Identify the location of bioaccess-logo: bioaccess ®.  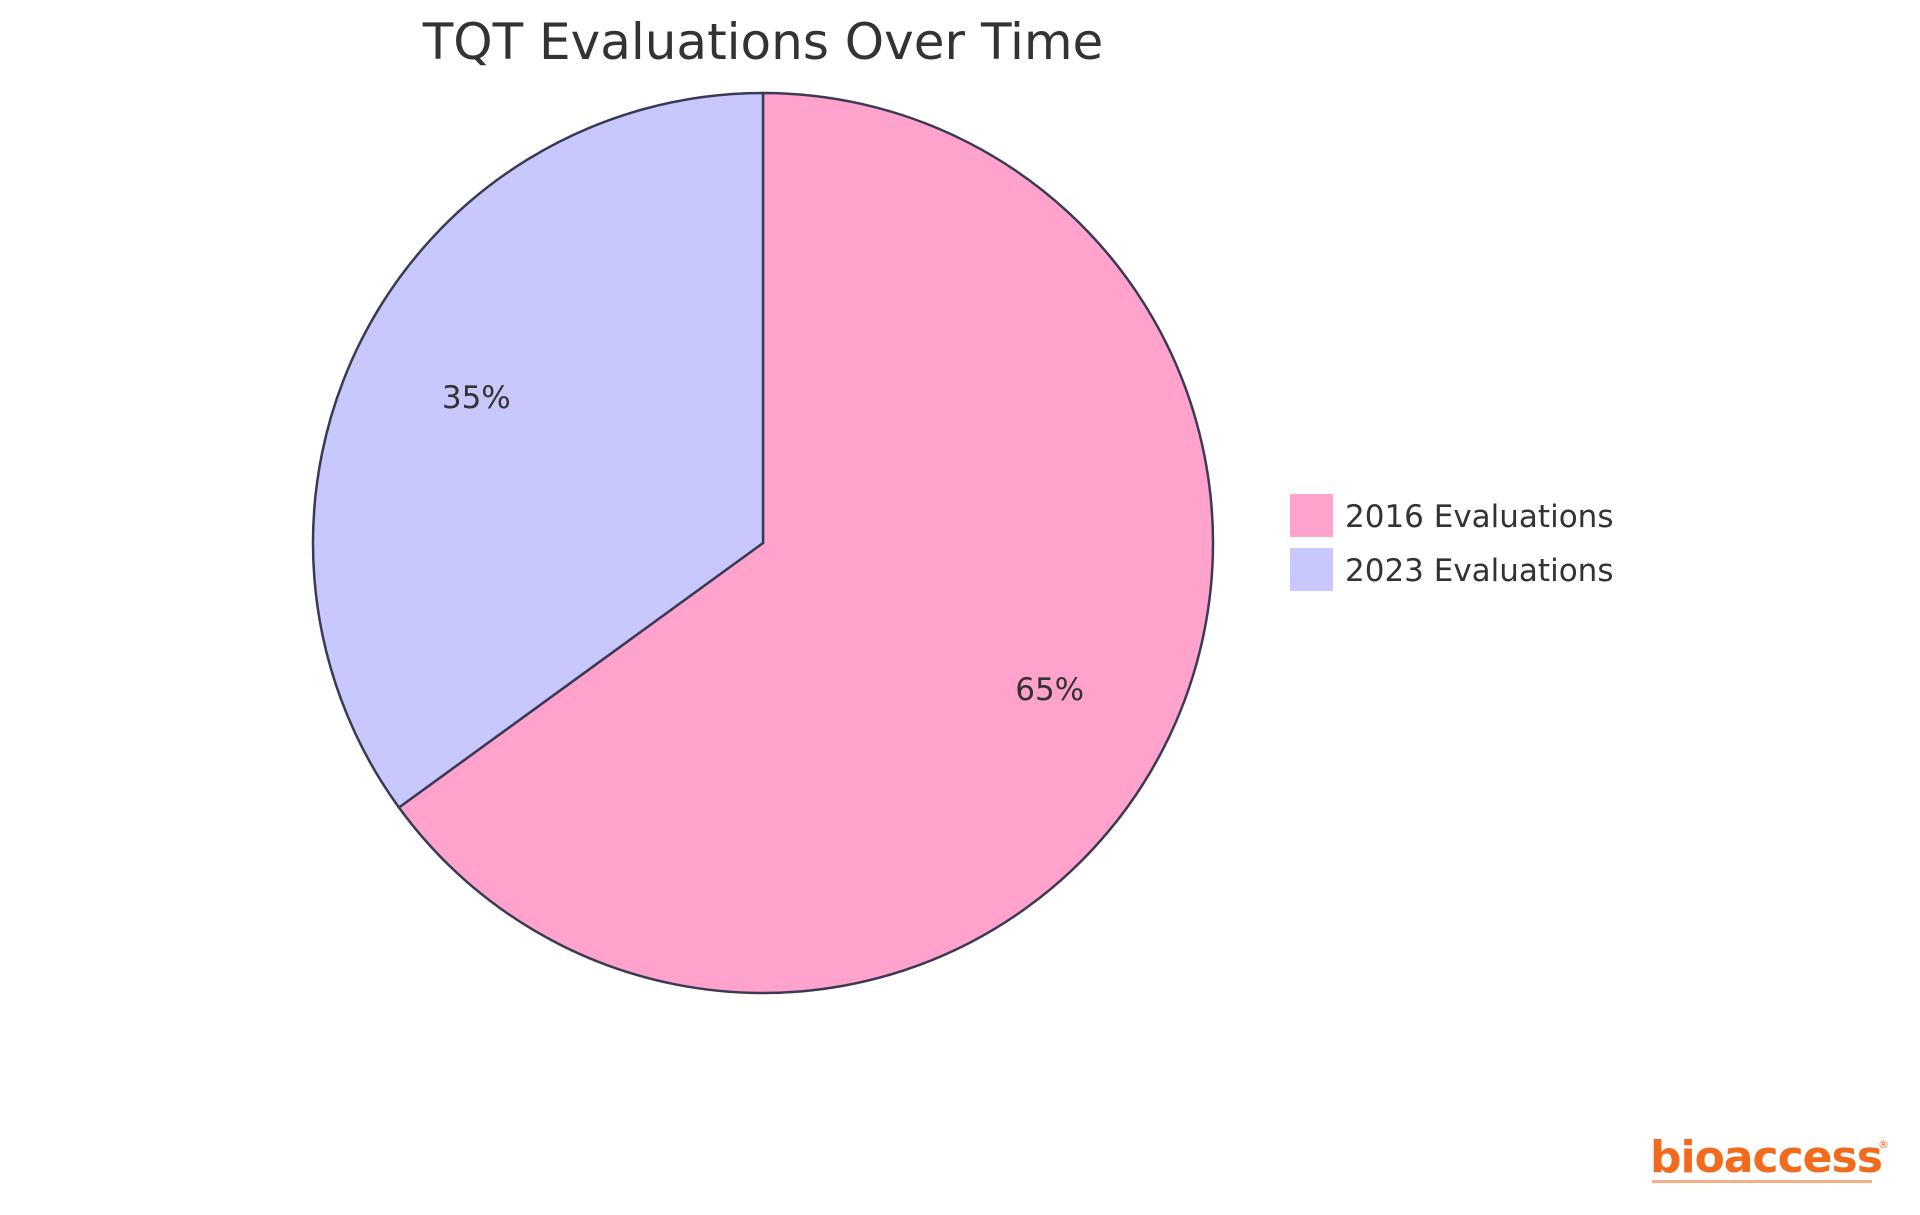
(1769, 1157).